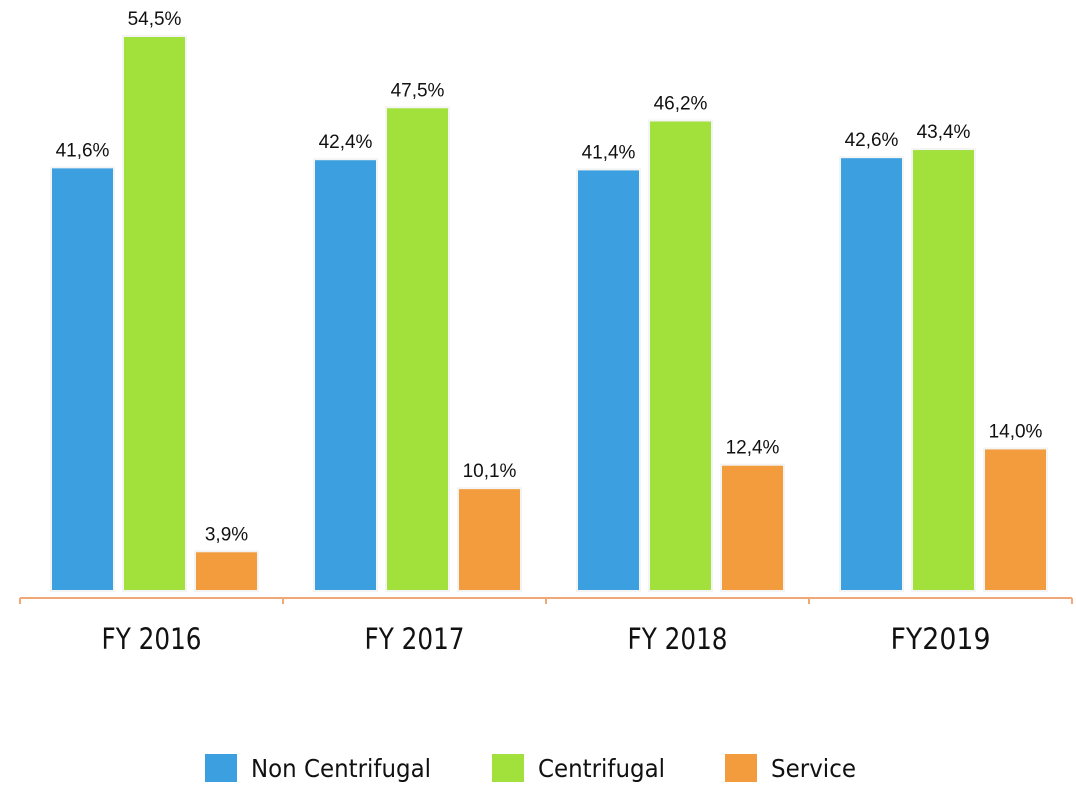 This screenshot has height=788, width=1076. Describe the element at coordinates (941, 639) in the screenshot. I see `x-tick-label: FY2019` at that location.